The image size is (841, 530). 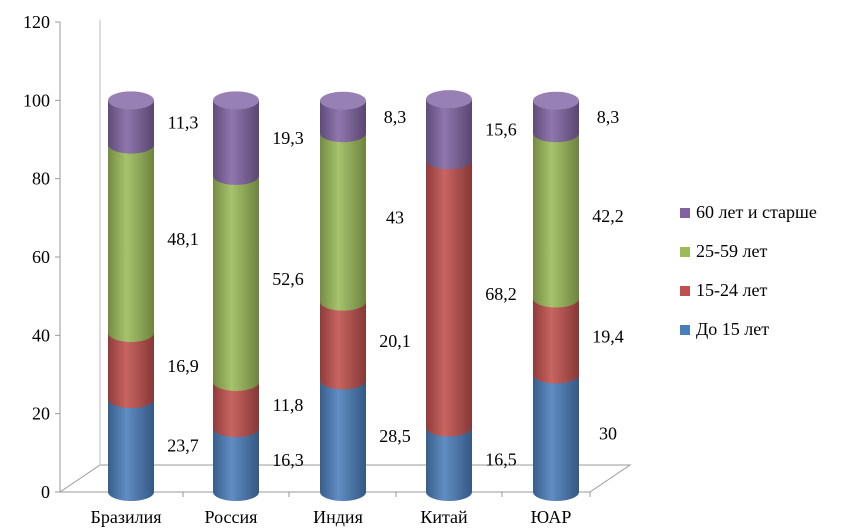 I want to click on x-tick-label: ЮАР, so click(x=551, y=517).